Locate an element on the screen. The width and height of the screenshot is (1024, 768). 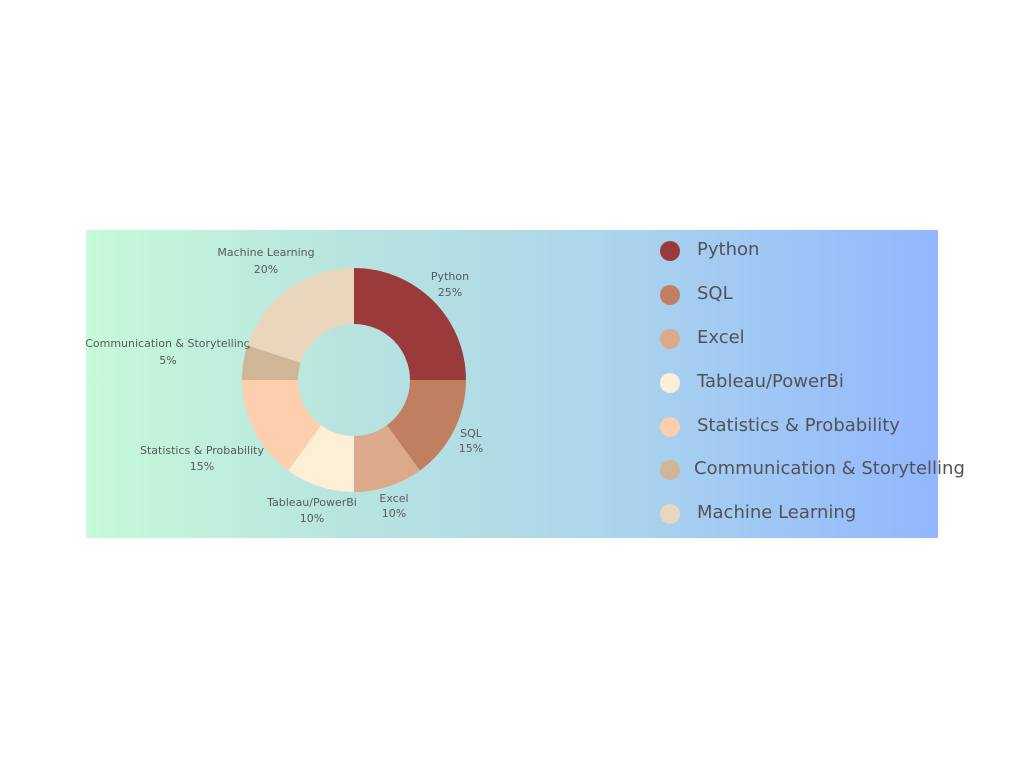
slice-communication-and-storytelling is located at coordinates (271, 362).